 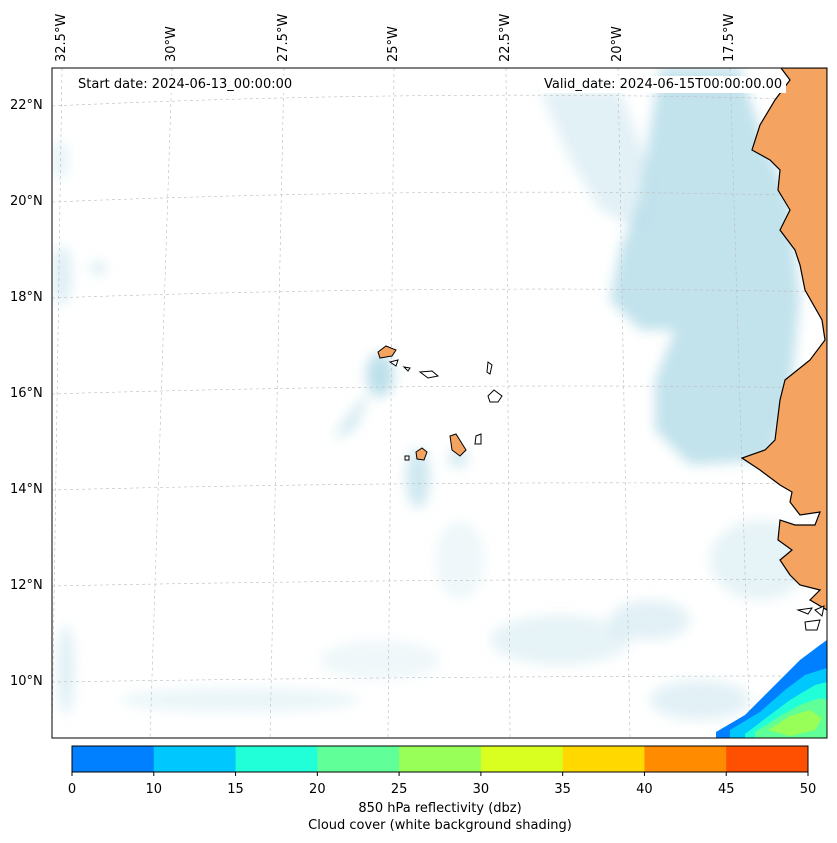 I want to click on island-santiago, so click(x=458, y=445).